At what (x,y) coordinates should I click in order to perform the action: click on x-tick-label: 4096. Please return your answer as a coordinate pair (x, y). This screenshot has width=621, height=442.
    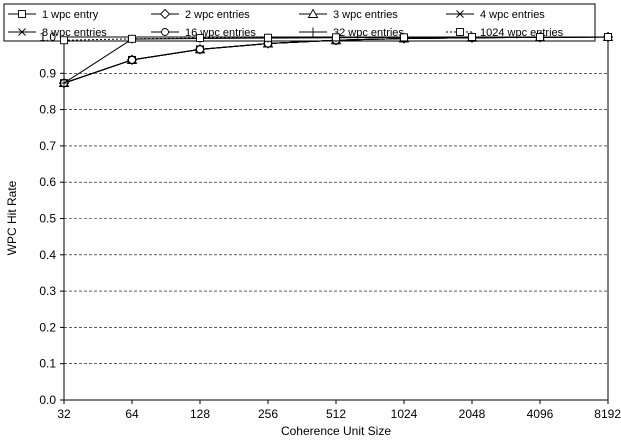
    Looking at the image, I should click on (540, 414).